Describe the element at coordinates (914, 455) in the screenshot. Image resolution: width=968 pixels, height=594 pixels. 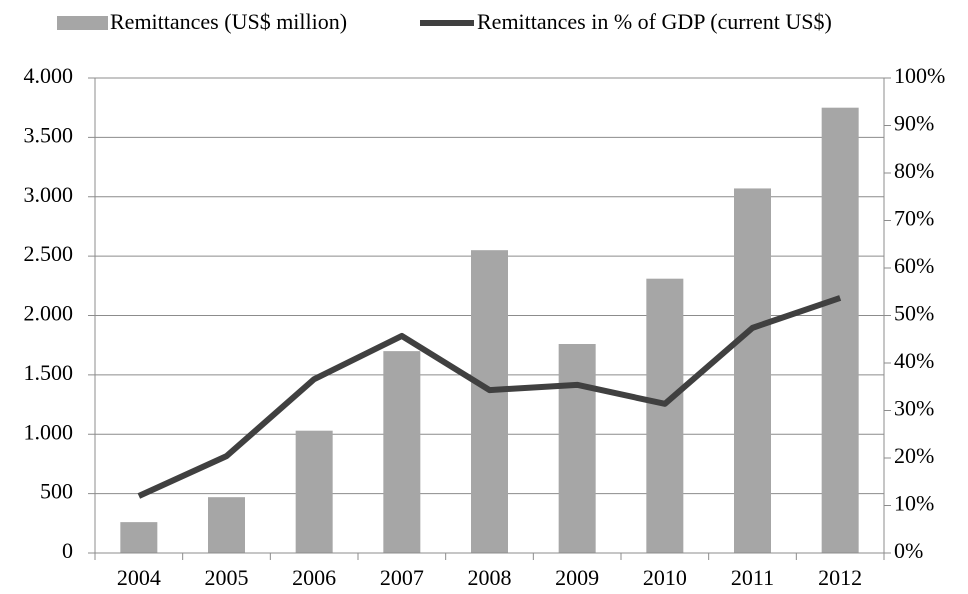
I see `y2-tick-label: 20%` at that location.